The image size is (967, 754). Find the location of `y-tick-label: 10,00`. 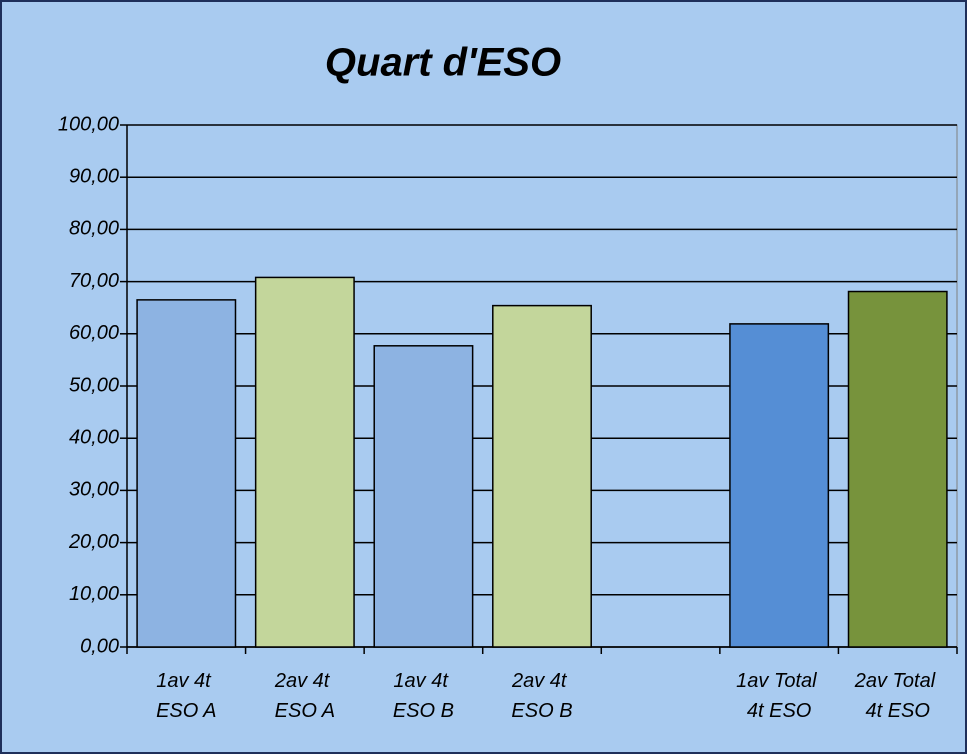

y-tick-label: 10,00 is located at coordinates (94, 594).